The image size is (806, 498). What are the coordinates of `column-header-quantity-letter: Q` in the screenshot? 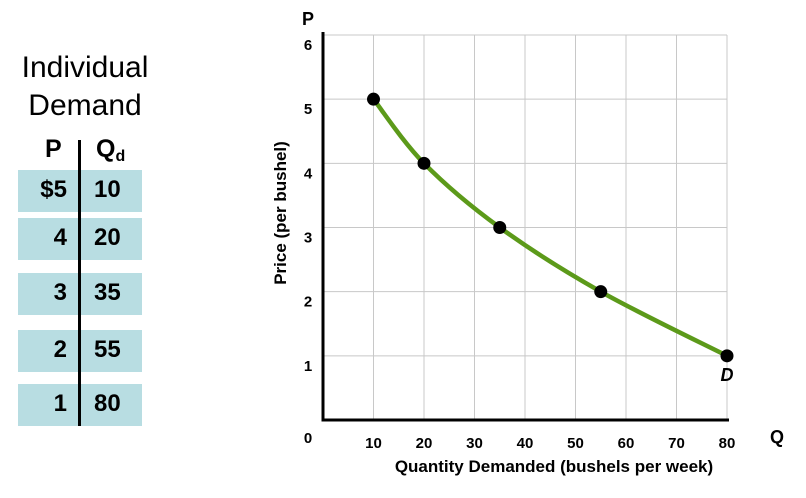 It's located at (106, 149).